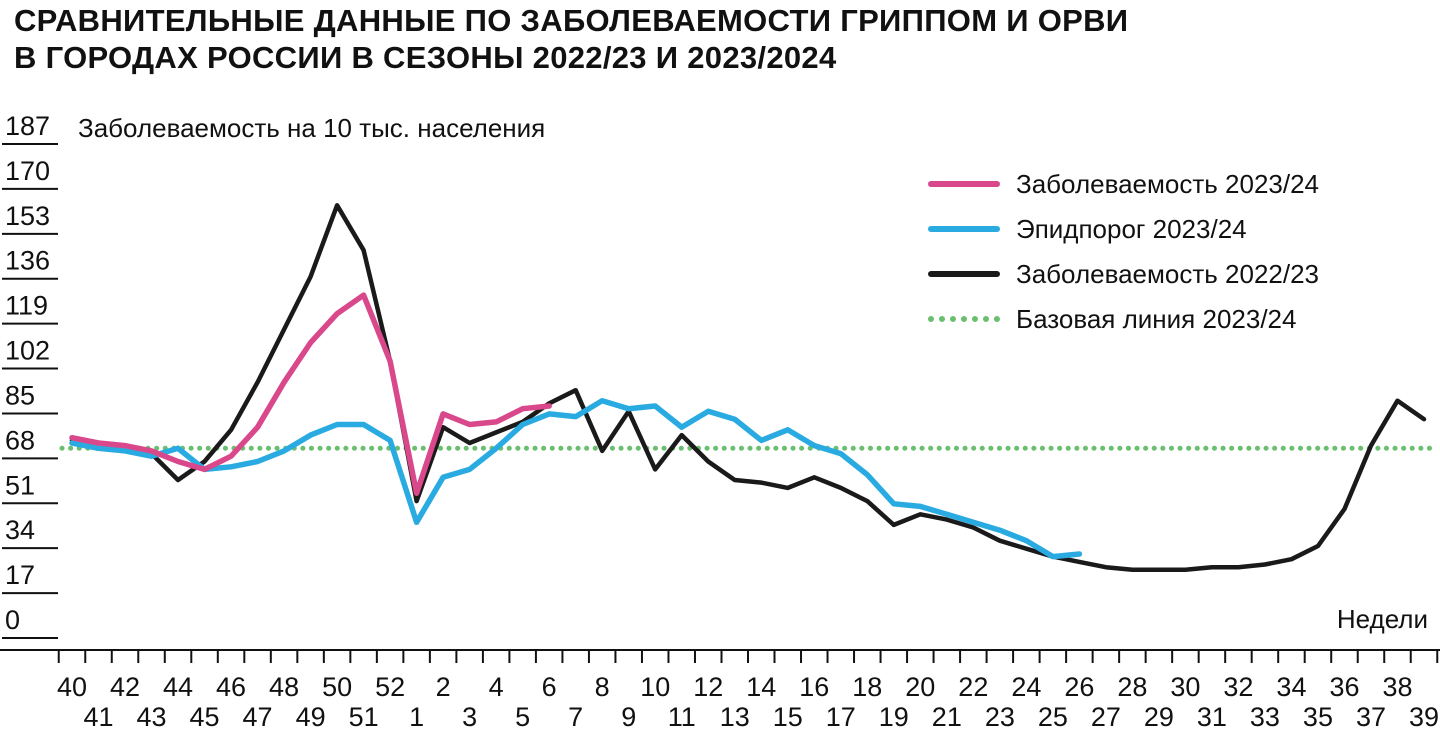 The height and width of the screenshot is (732, 1440). I want to click on svg-text: 12, so click(708, 687).